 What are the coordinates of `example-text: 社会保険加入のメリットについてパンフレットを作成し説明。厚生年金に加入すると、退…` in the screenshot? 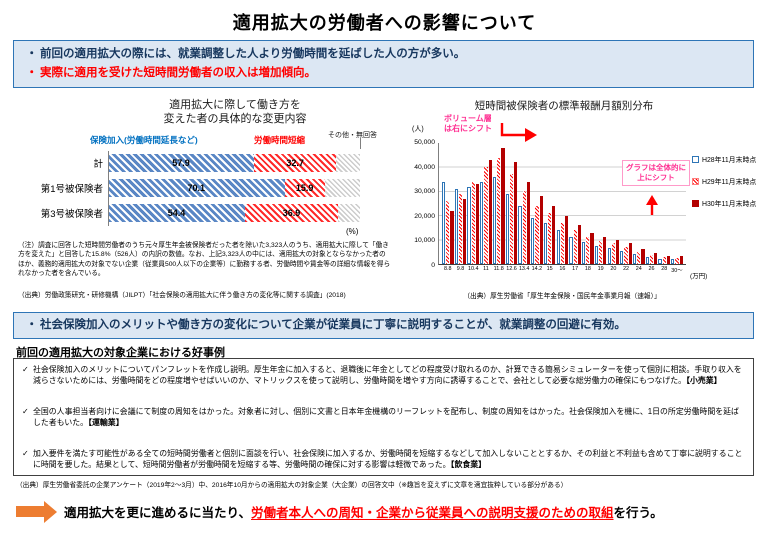 It's located at (387, 375).